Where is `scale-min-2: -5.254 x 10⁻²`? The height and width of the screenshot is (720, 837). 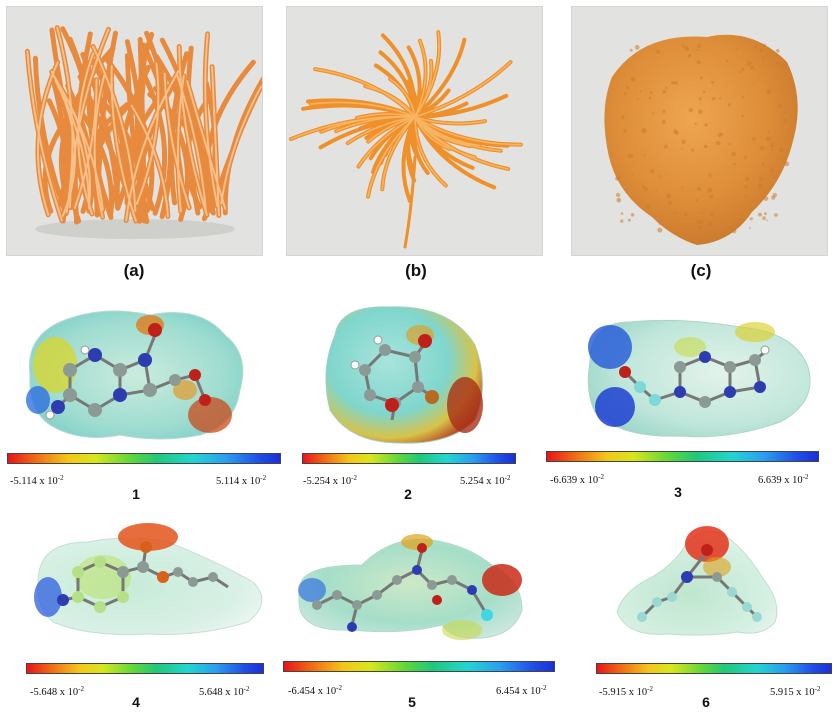
scale-min-2: -5.254 x 10⁻² is located at coordinates (330, 480).